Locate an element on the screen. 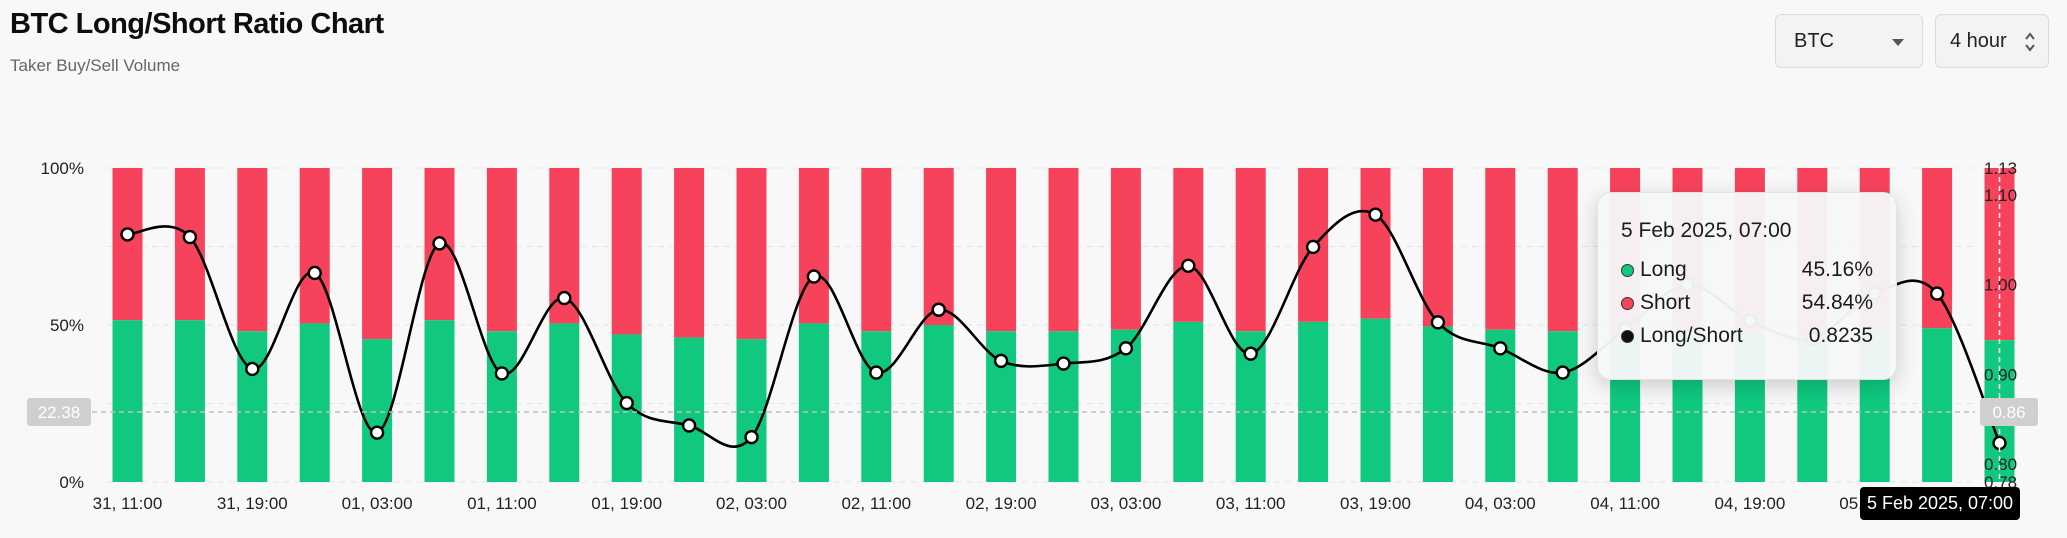 The image size is (2067, 538). right-axis-tick: 0.80 is located at coordinates (2000, 464).